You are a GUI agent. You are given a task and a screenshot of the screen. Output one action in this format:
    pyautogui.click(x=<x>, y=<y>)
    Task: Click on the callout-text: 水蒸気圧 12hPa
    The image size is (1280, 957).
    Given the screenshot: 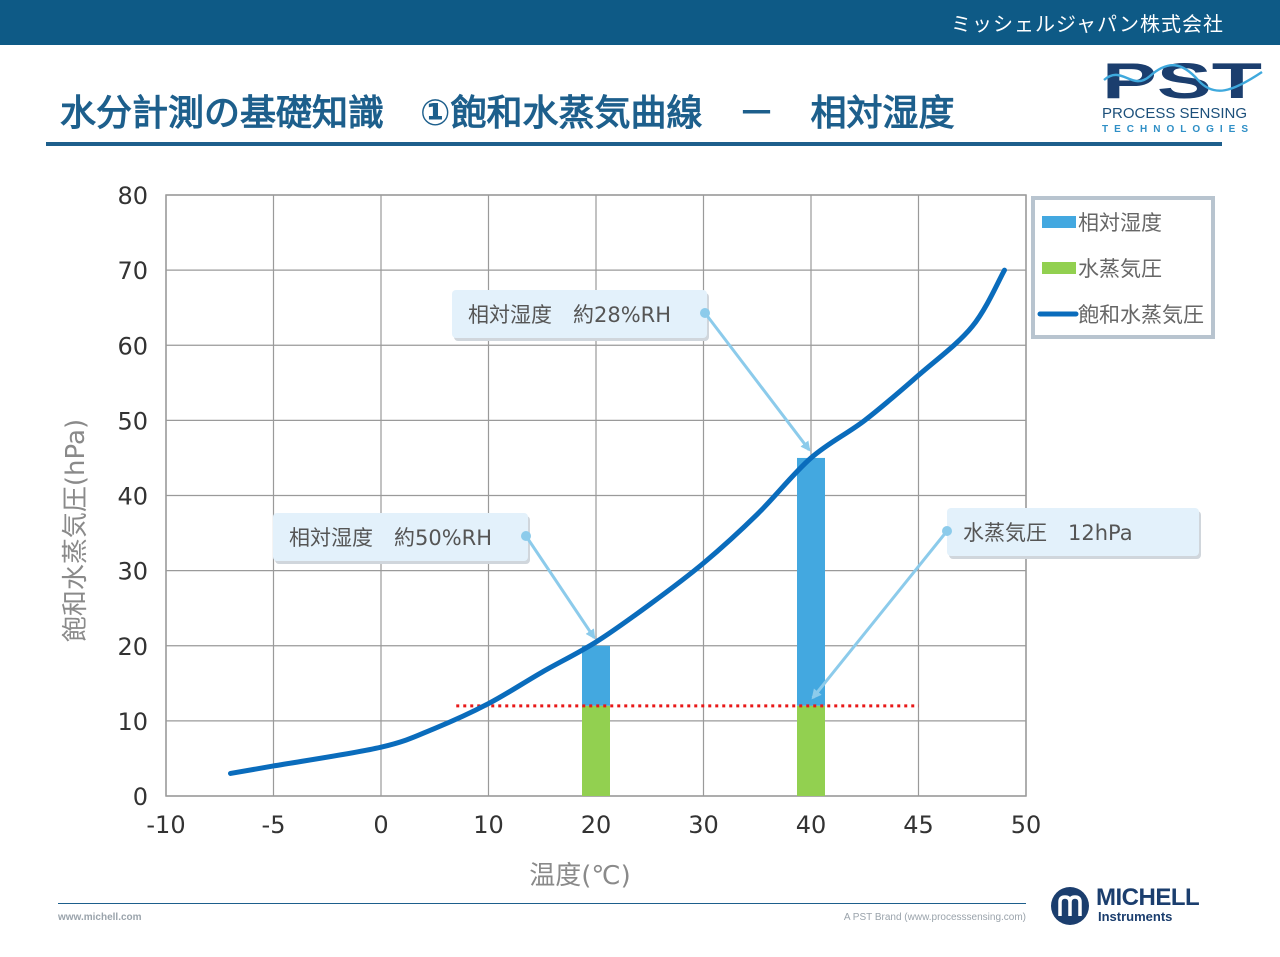 What is the action you would take?
    pyautogui.click(x=1048, y=533)
    